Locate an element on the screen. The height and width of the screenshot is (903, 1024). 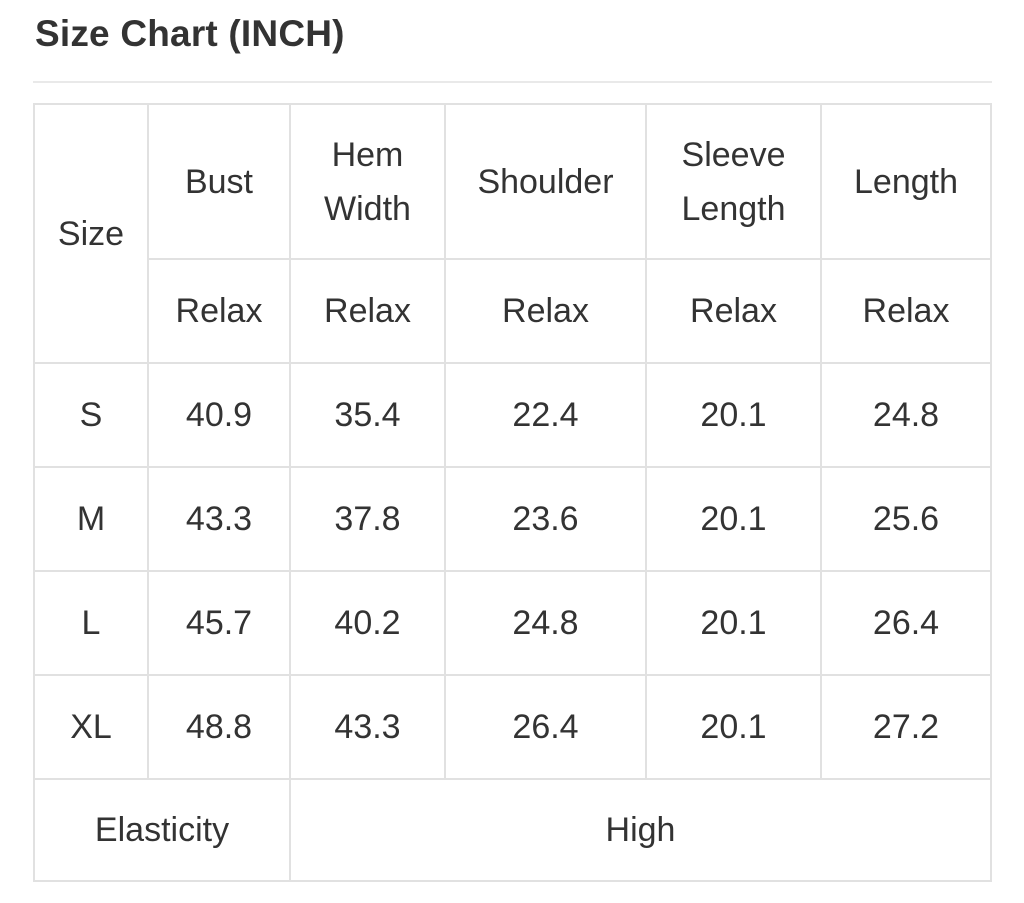
header-cell-shoulder: Shoulder is located at coordinates (545, 182).